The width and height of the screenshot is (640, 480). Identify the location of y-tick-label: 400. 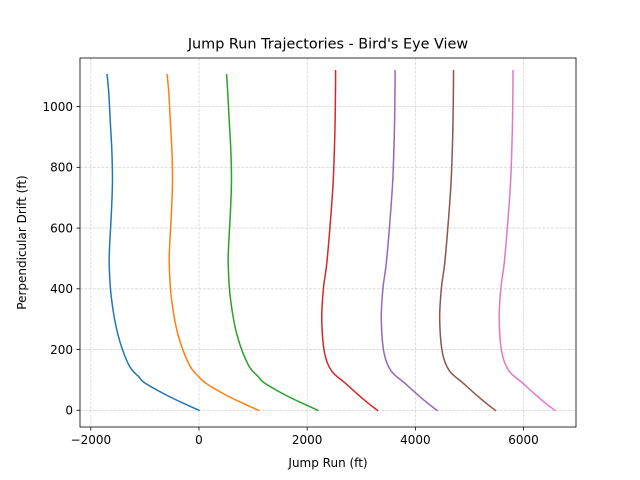
(61, 289).